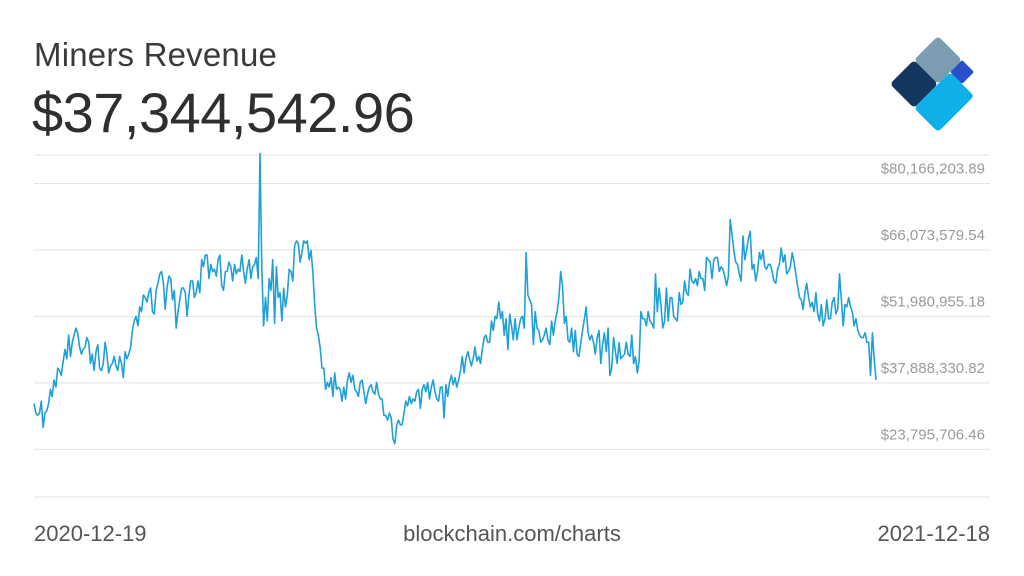 The image size is (1024, 576). I want to click on logo-bottom-tile, so click(944, 102).